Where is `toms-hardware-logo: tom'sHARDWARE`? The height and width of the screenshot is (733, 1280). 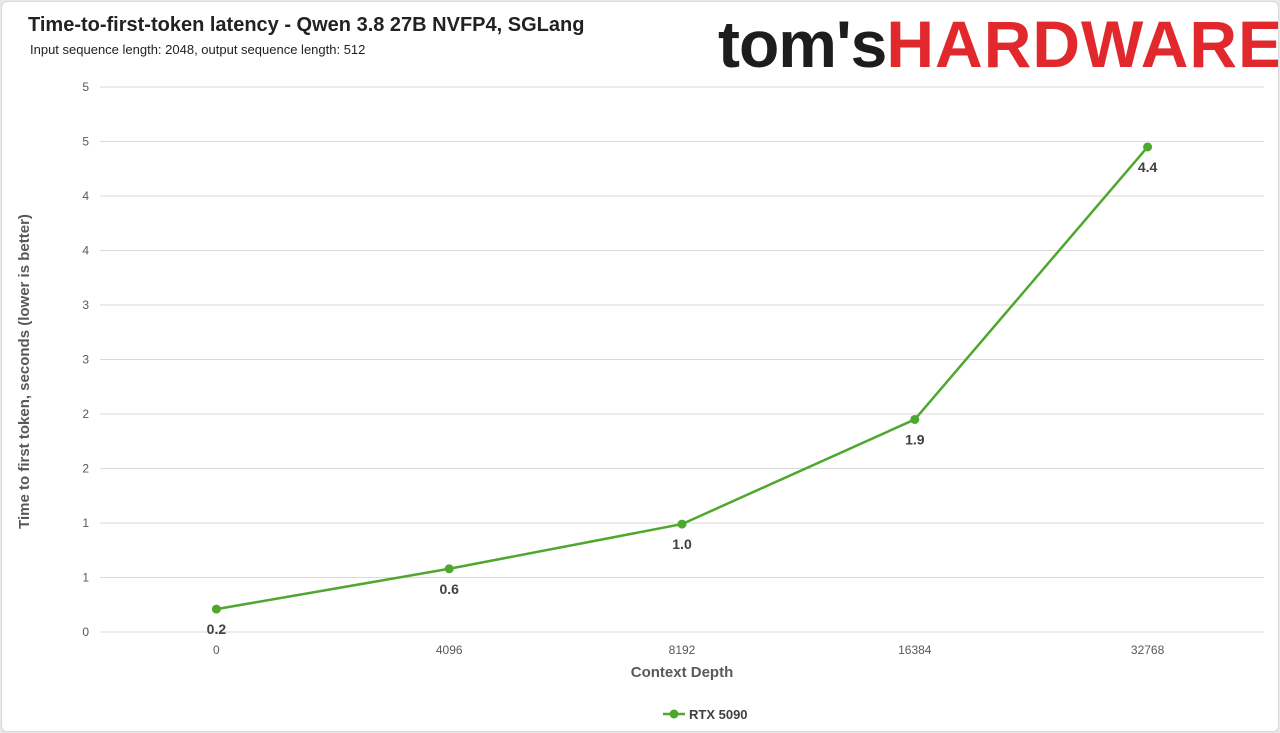
toms-hardware-logo: tom'sHARDWARE is located at coordinates (998, 44).